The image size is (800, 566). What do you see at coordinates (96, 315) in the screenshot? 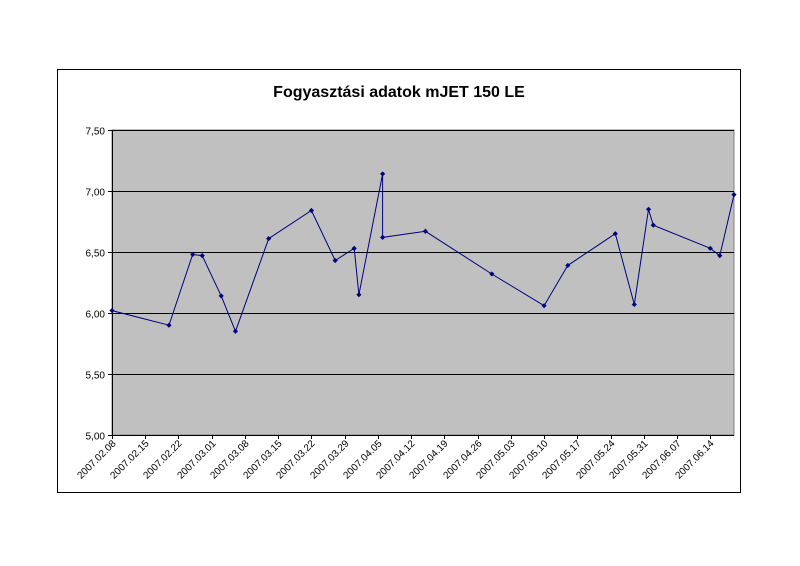
I see `y-tick-label: 6,00` at bounding box center [96, 315].